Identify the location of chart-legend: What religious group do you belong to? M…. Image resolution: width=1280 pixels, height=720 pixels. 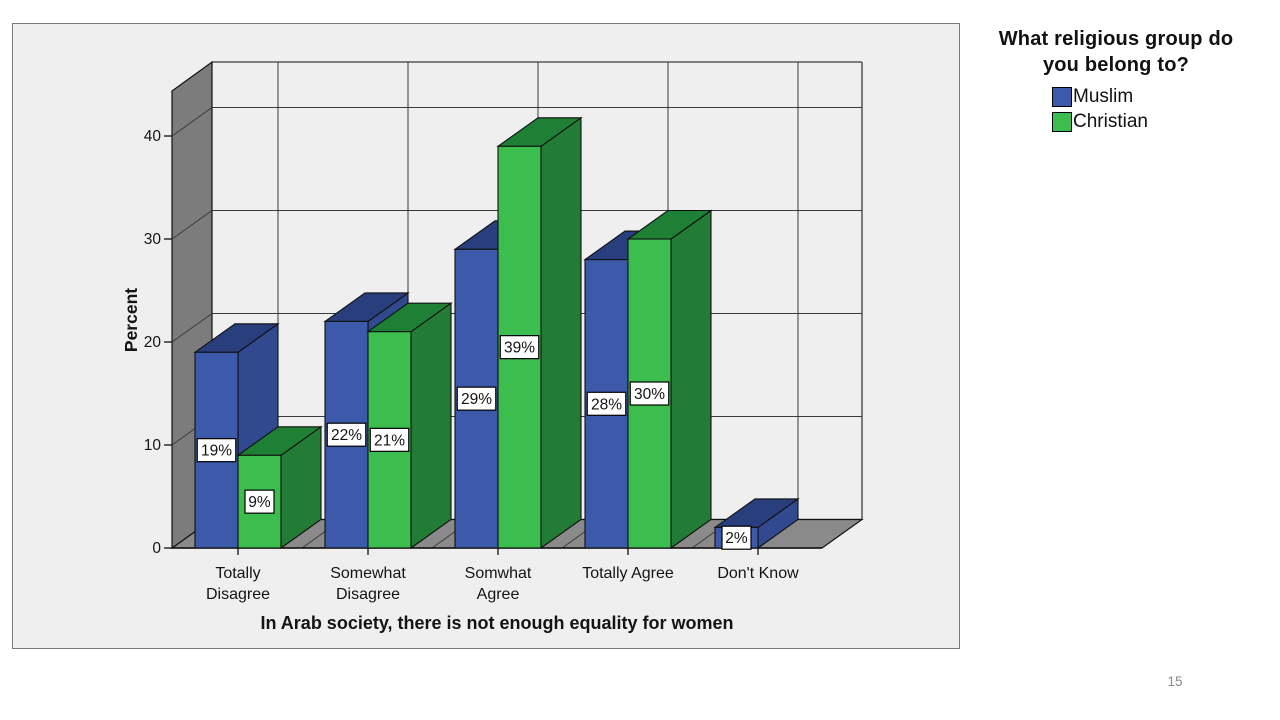
(1116, 80).